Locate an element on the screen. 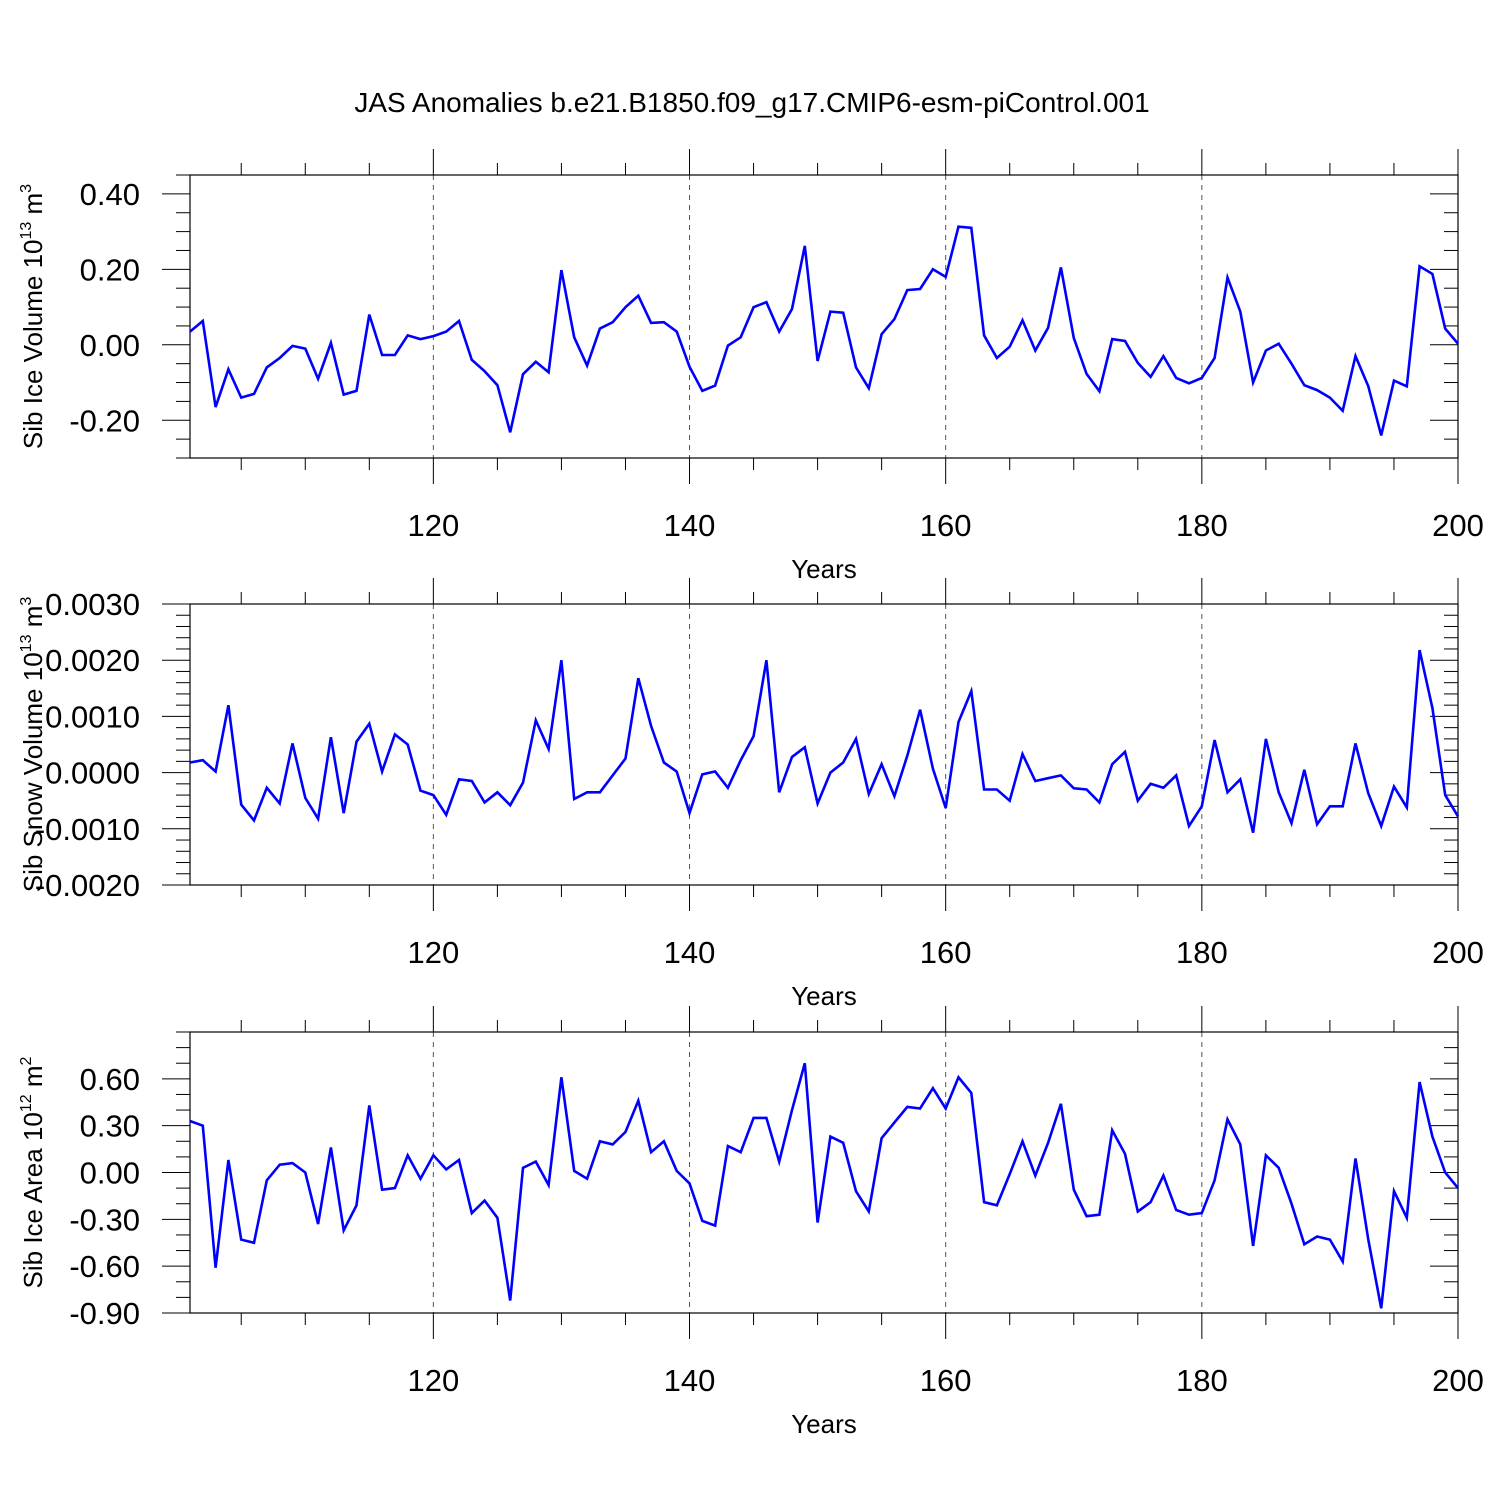 This screenshot has width=1500, height=1500. y-tick-label: 0.20 is located at coordinates (110, 269).